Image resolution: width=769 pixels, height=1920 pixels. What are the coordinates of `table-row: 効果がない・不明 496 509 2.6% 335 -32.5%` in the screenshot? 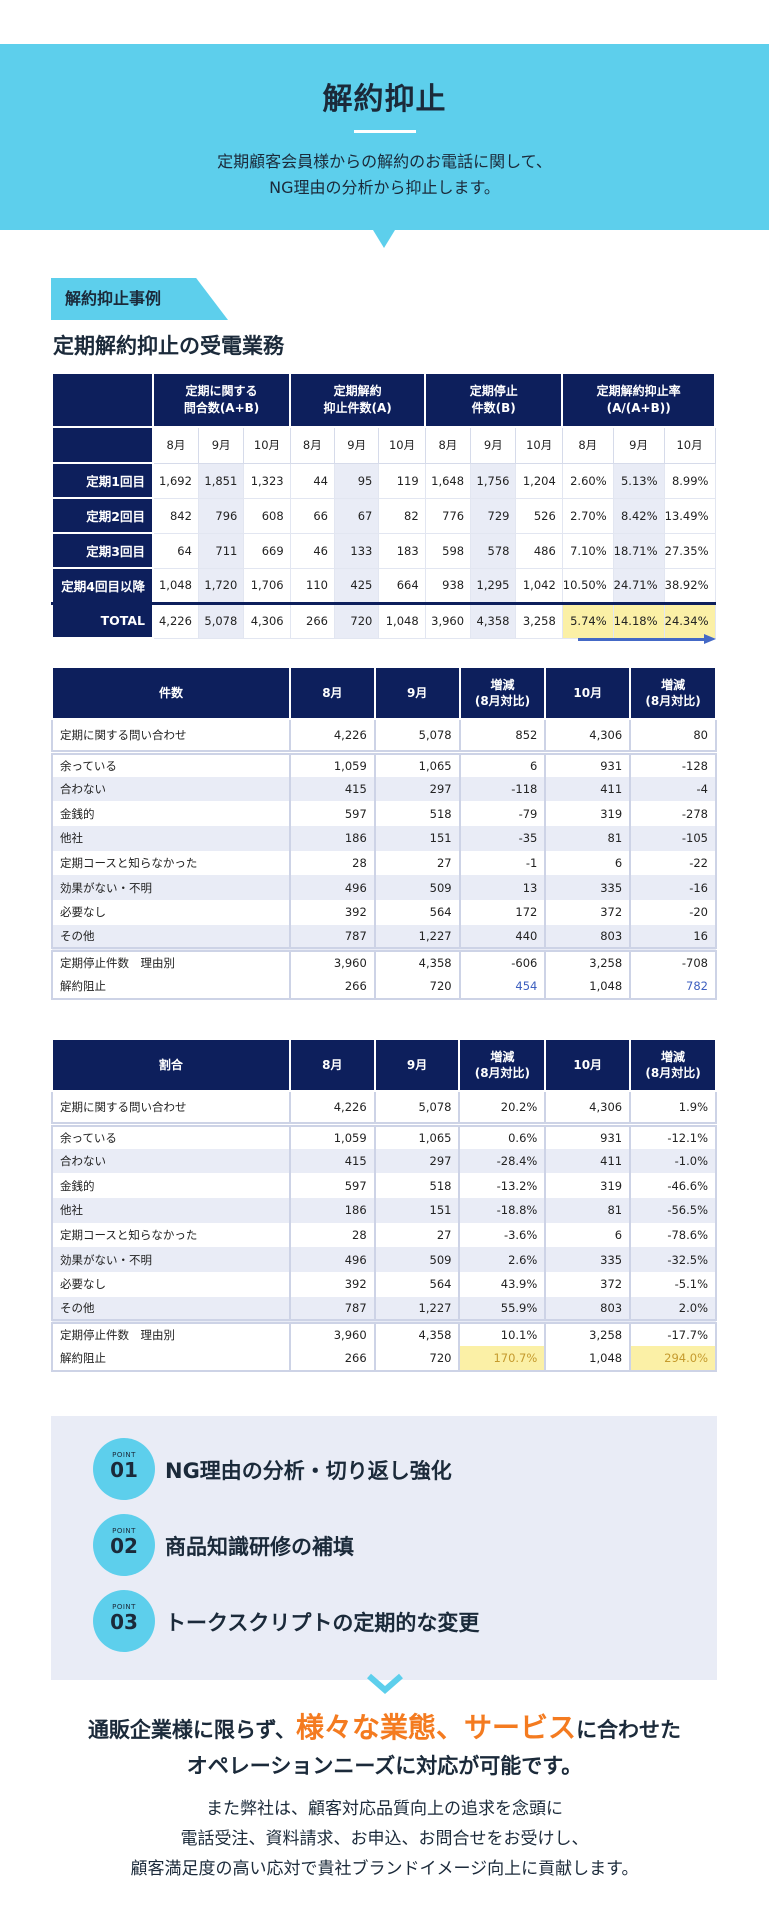 It's located at (384, 1260).